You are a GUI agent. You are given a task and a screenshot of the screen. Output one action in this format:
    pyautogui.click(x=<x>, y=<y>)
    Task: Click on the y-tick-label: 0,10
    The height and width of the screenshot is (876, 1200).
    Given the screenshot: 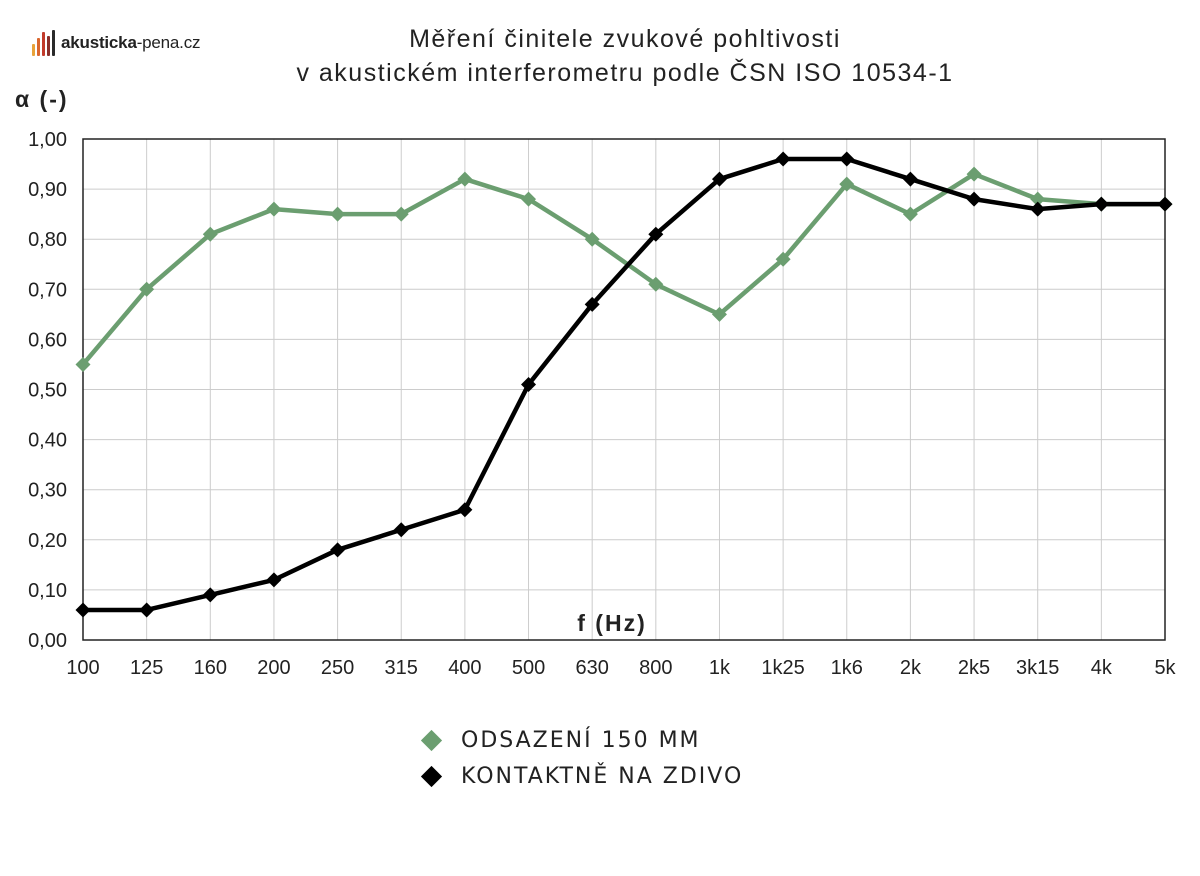 What is the action you would take?
    pyautogui.click(x=47, y=591)
    